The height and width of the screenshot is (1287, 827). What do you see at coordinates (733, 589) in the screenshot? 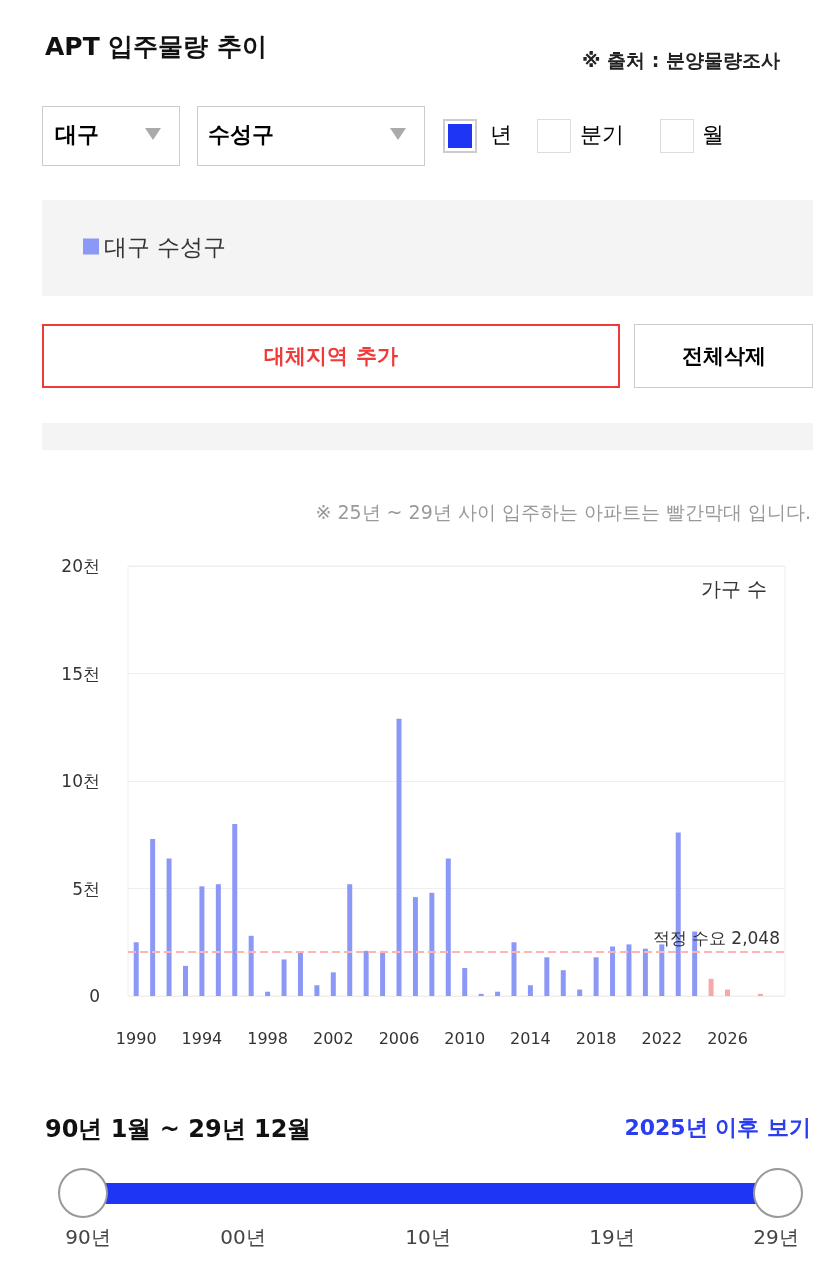
I see `y-axis-title: 가구 수` at bounding box center [733, 589].